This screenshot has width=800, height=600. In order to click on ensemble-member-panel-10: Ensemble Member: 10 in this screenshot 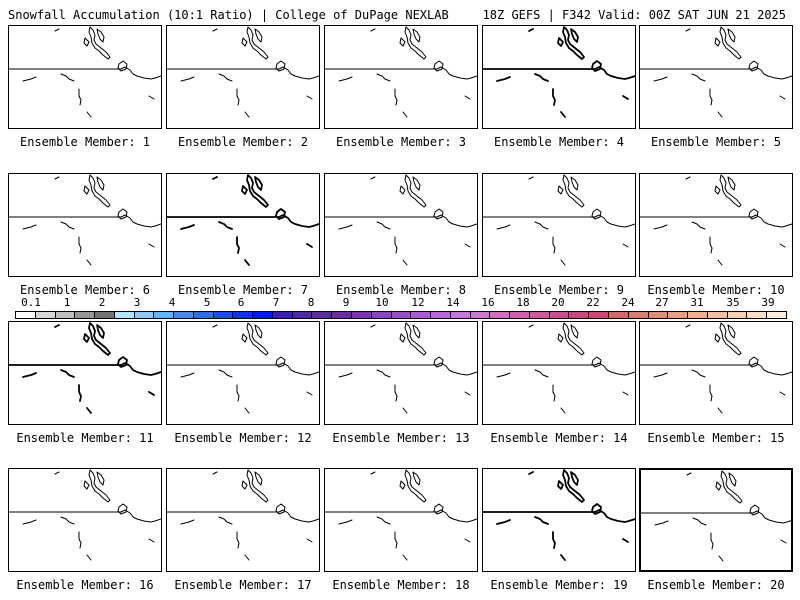, I will do `click(716, 235)`.